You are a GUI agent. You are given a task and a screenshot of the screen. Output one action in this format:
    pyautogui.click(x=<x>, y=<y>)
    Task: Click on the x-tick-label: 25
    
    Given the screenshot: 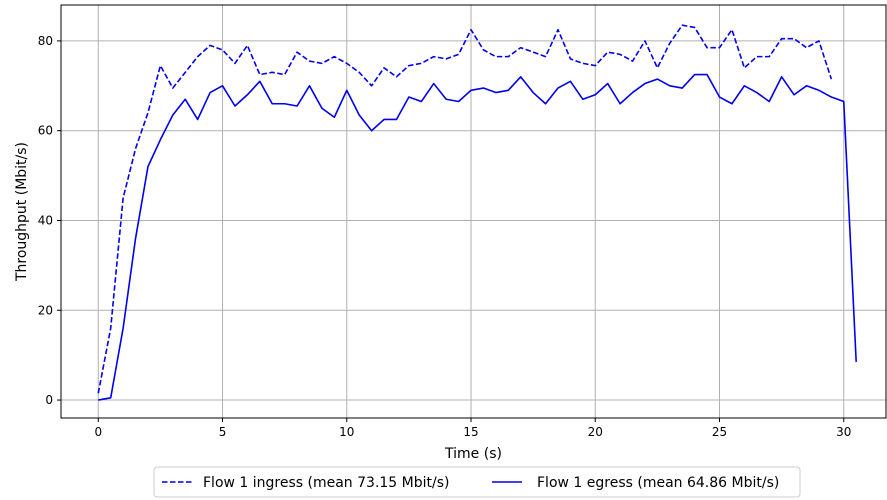 What is the action you would take?
    pyautogui.click(x=719, y=432)
    